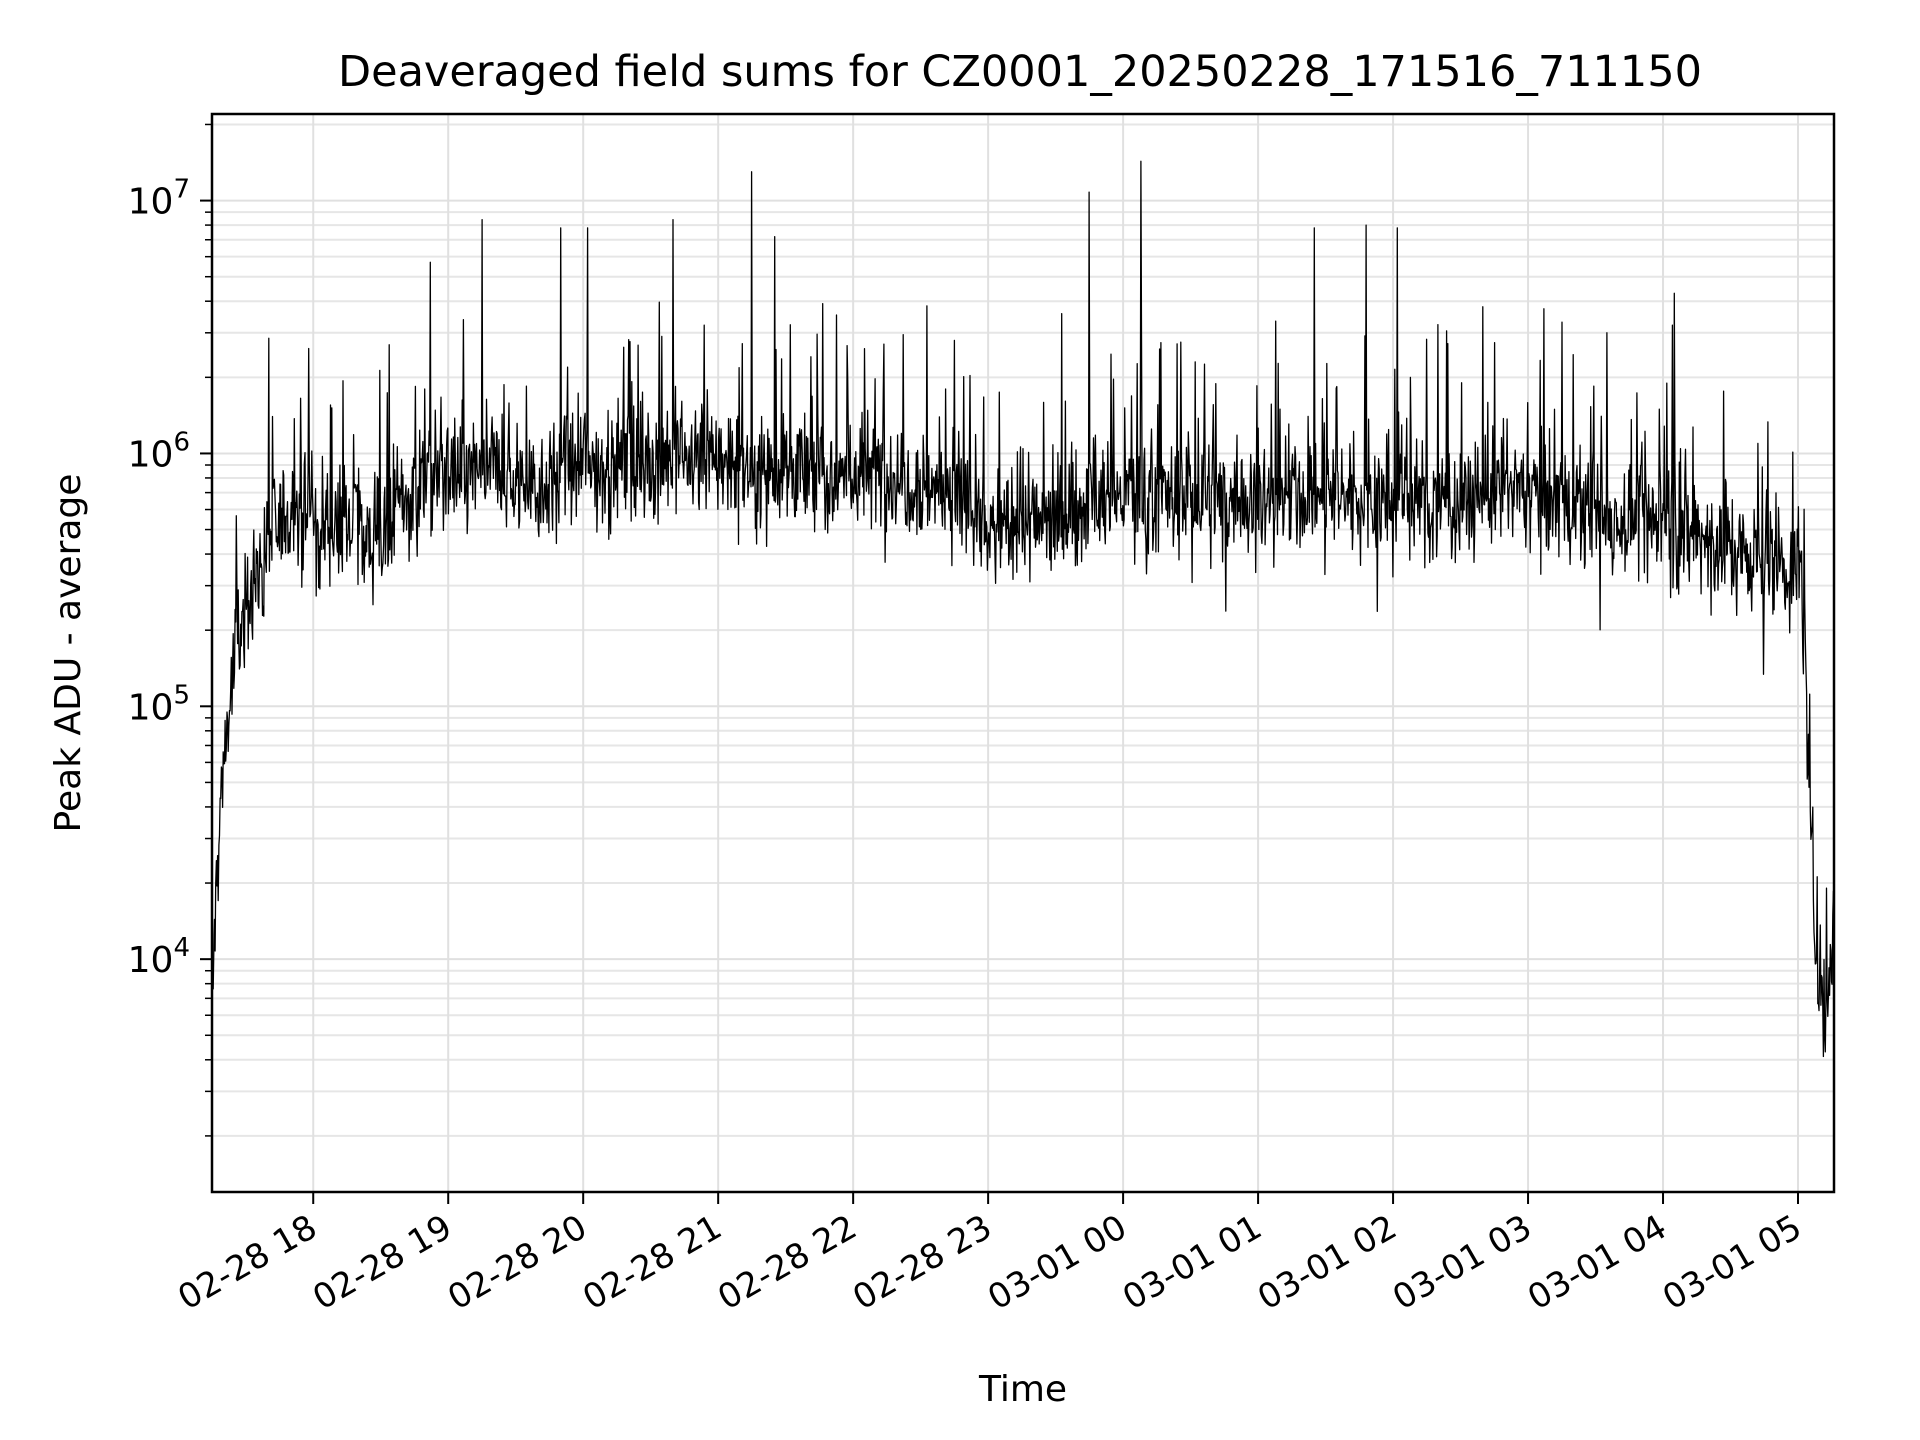  I want to click on x-axis-label: Time, so click(1022, 1389).